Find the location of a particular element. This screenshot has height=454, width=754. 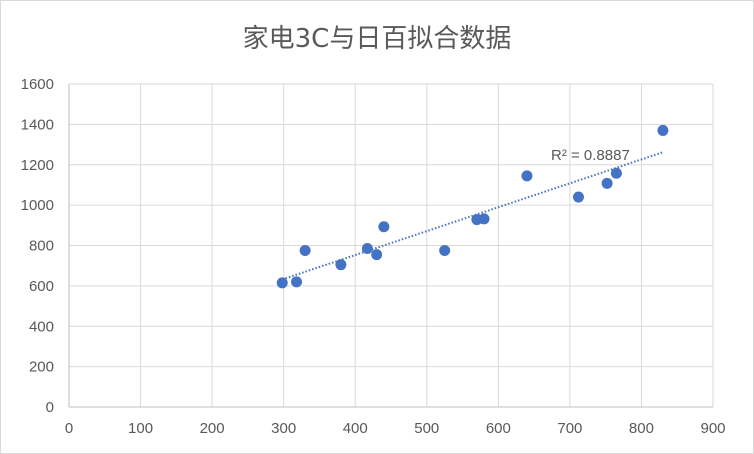

x-tick-label: 500 is located at coordinates (426, 428).